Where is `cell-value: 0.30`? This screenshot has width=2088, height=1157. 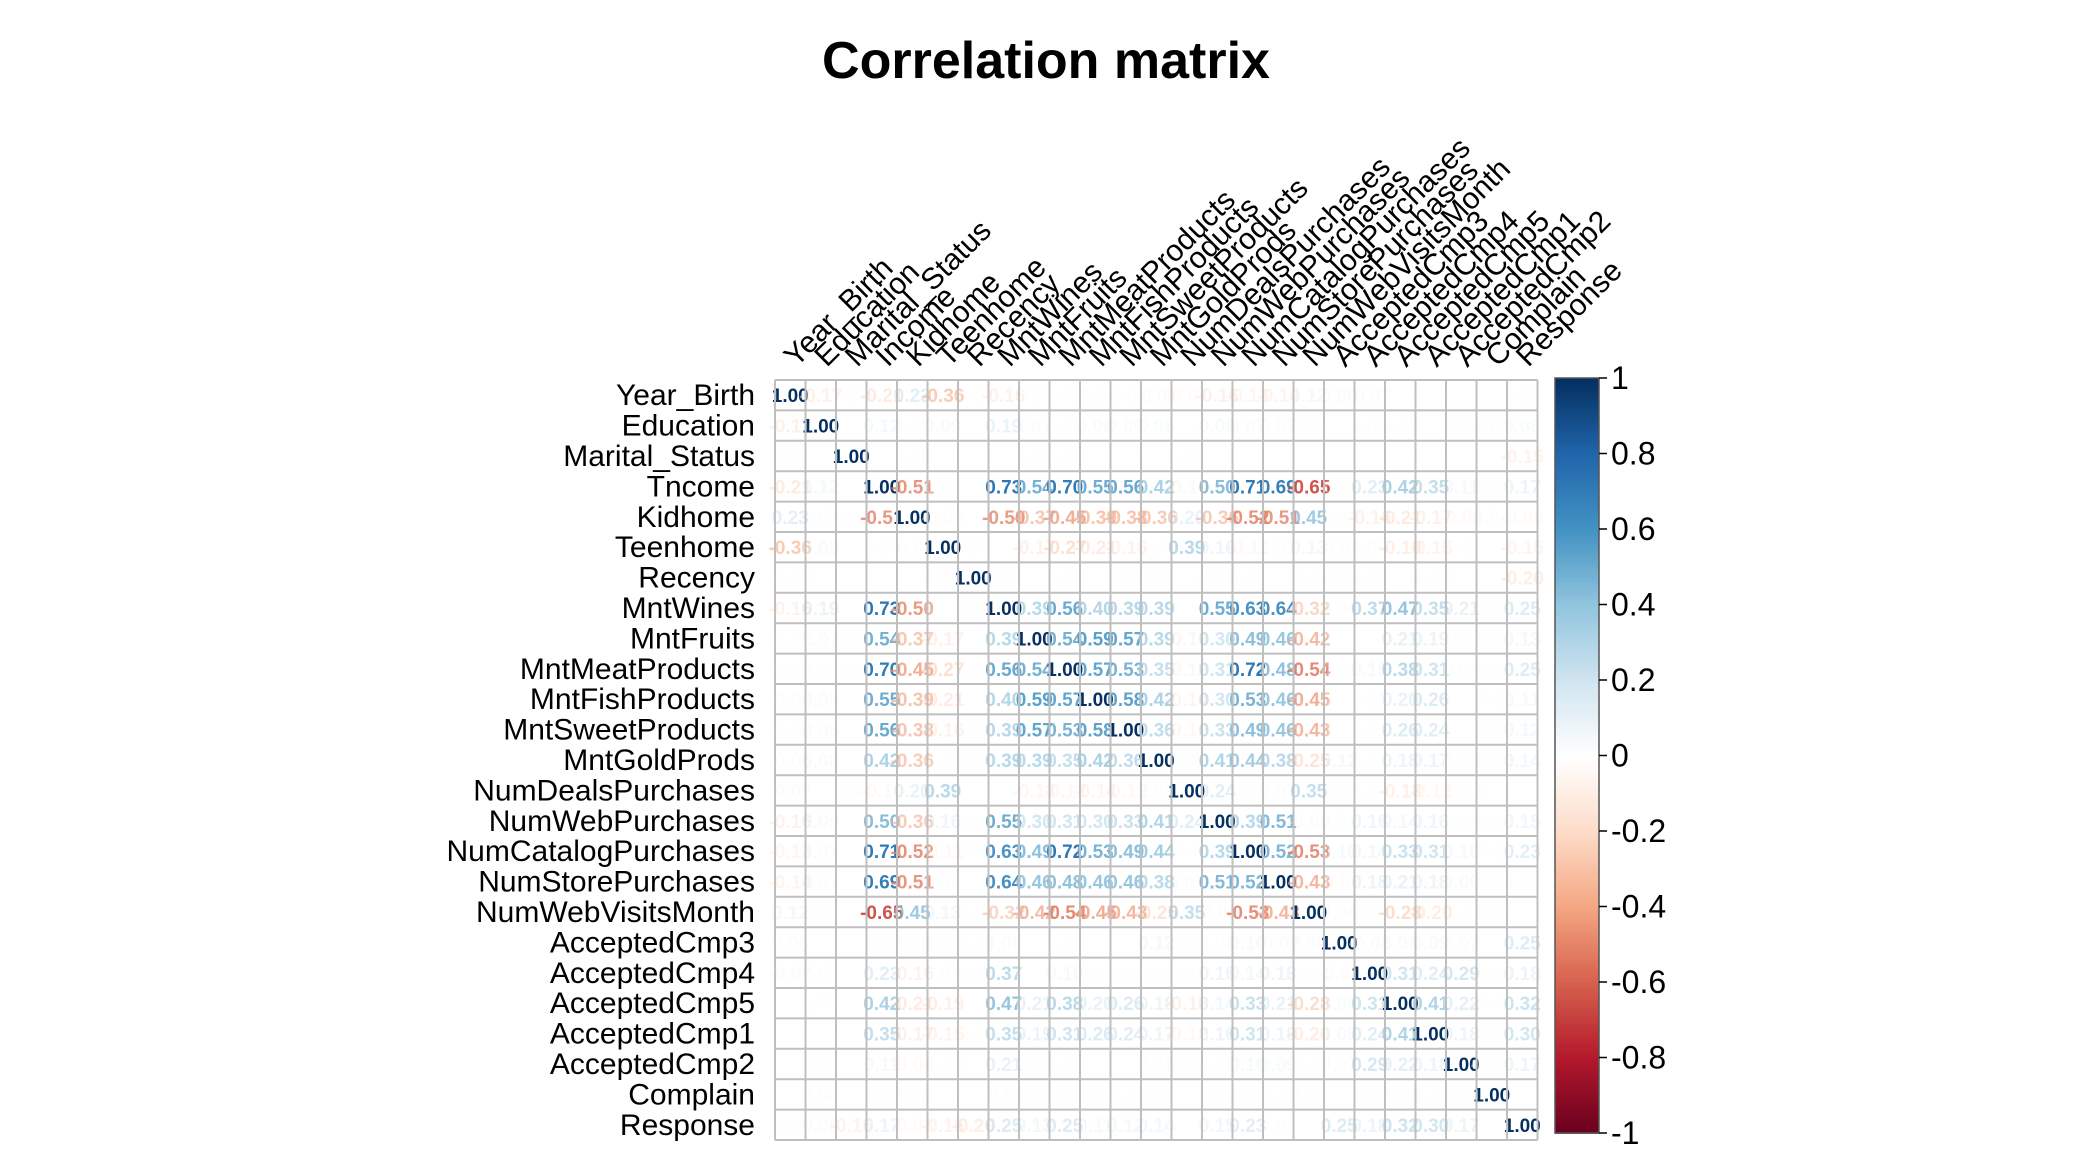 cell-value: 0.30 is located at coordinates (1034, 822).